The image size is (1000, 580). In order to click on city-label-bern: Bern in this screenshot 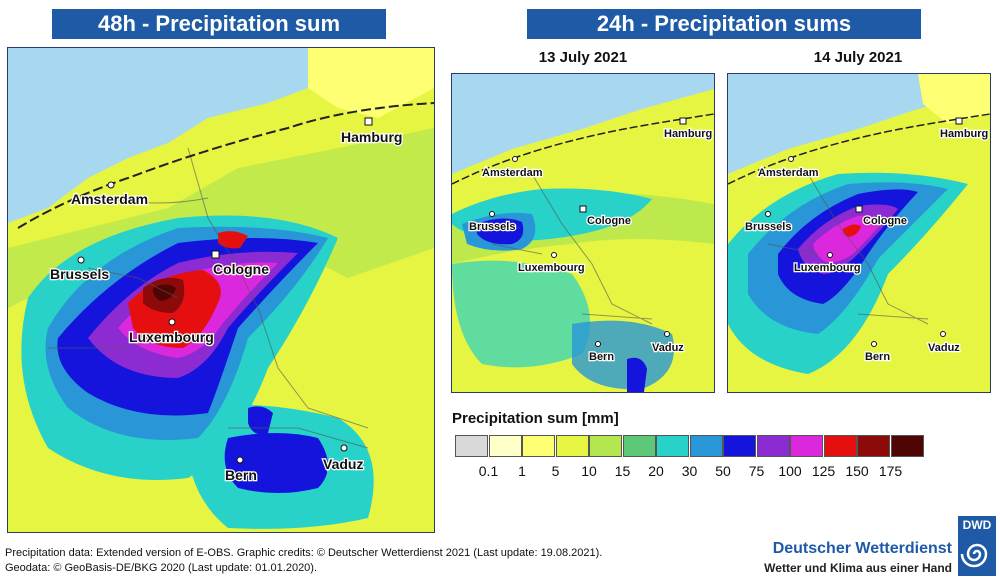, I will do `click(241, 475)`.